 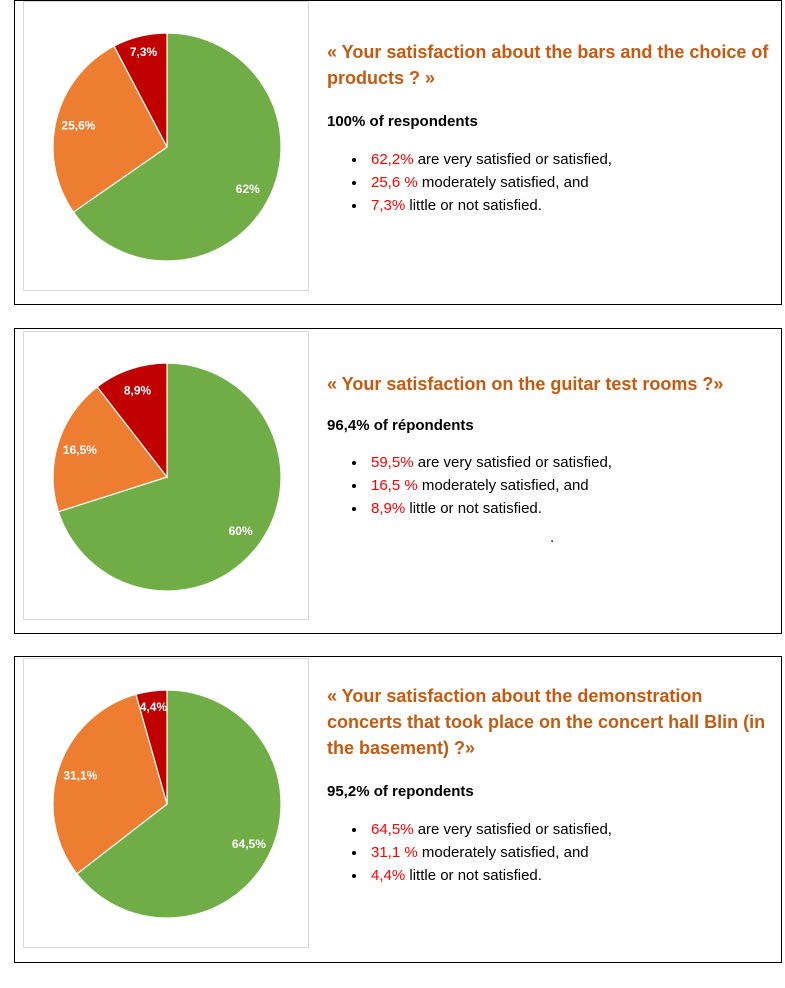 I want to click on result-item: 62,2% are very satisfied or satisfied,, so click(x=569, y=159).